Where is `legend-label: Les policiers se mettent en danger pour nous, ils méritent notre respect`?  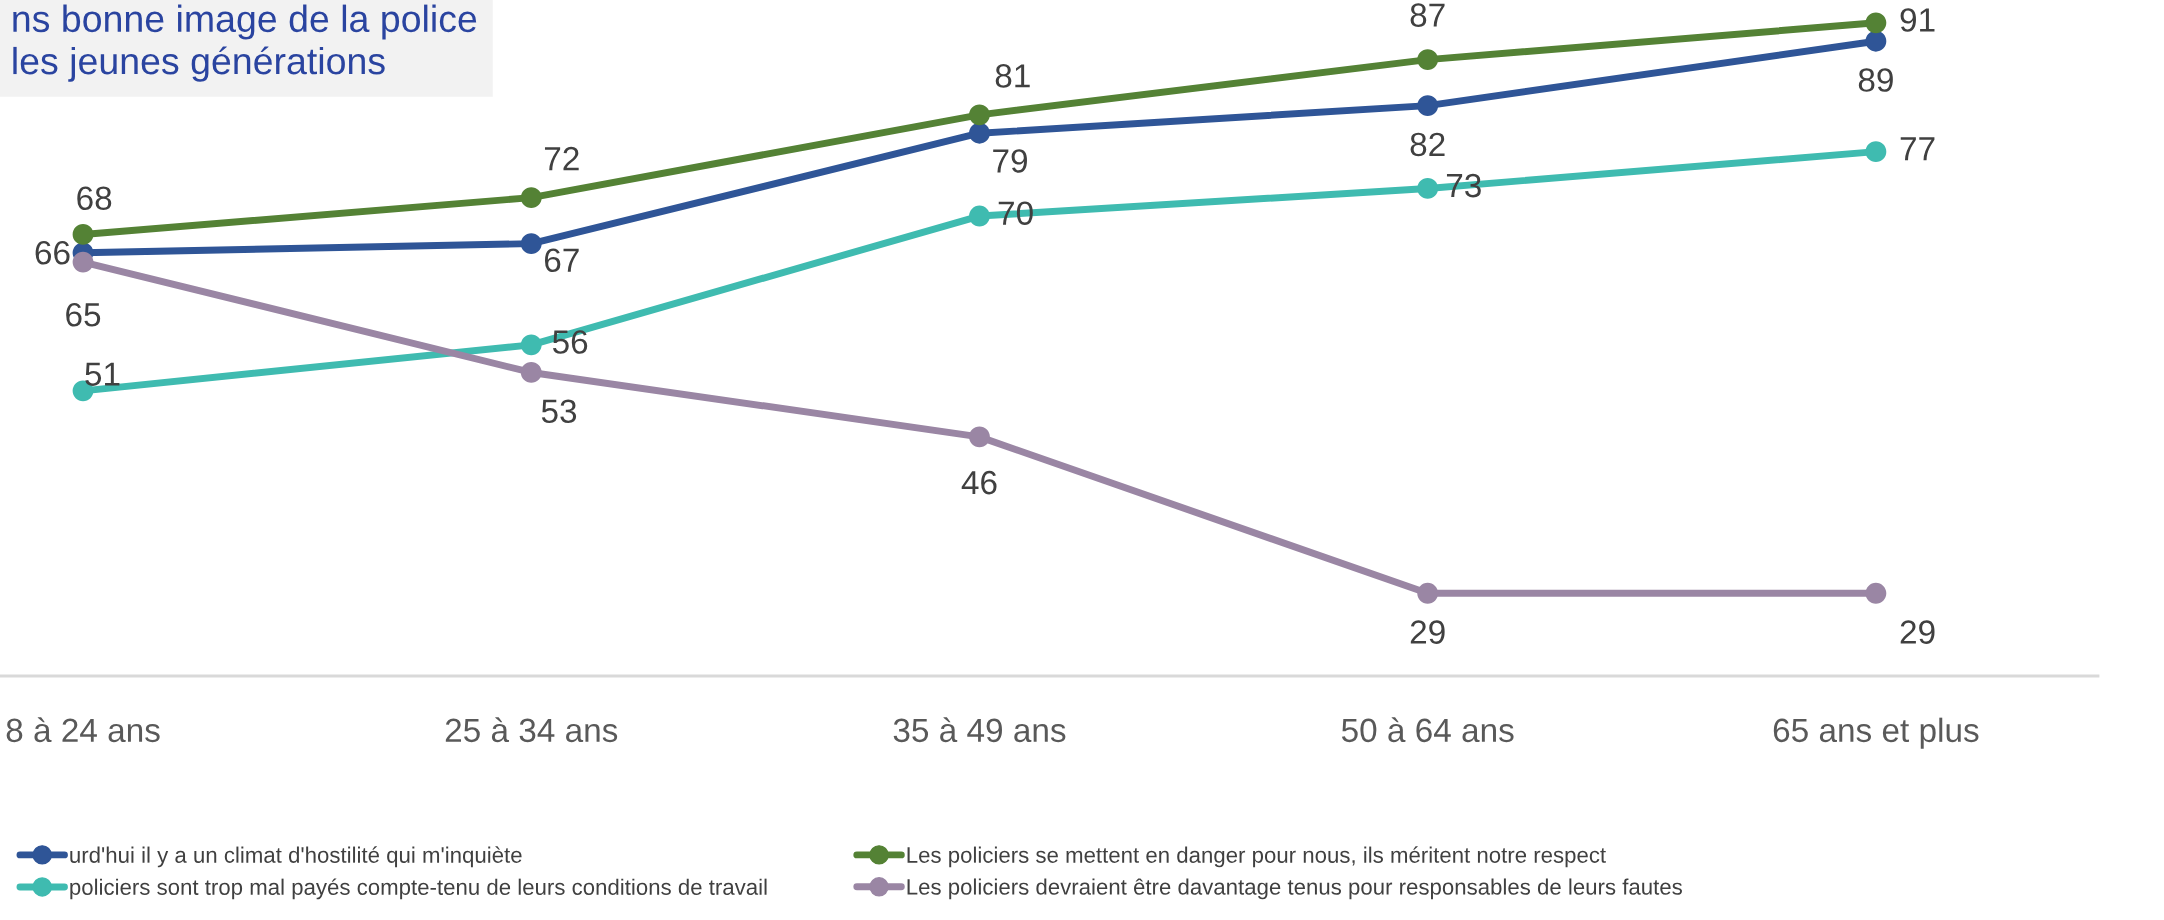
legend-label: Les policiers se mettent en danger pour nous, ils méritent notre respect is located at coordinates (1256, 857).